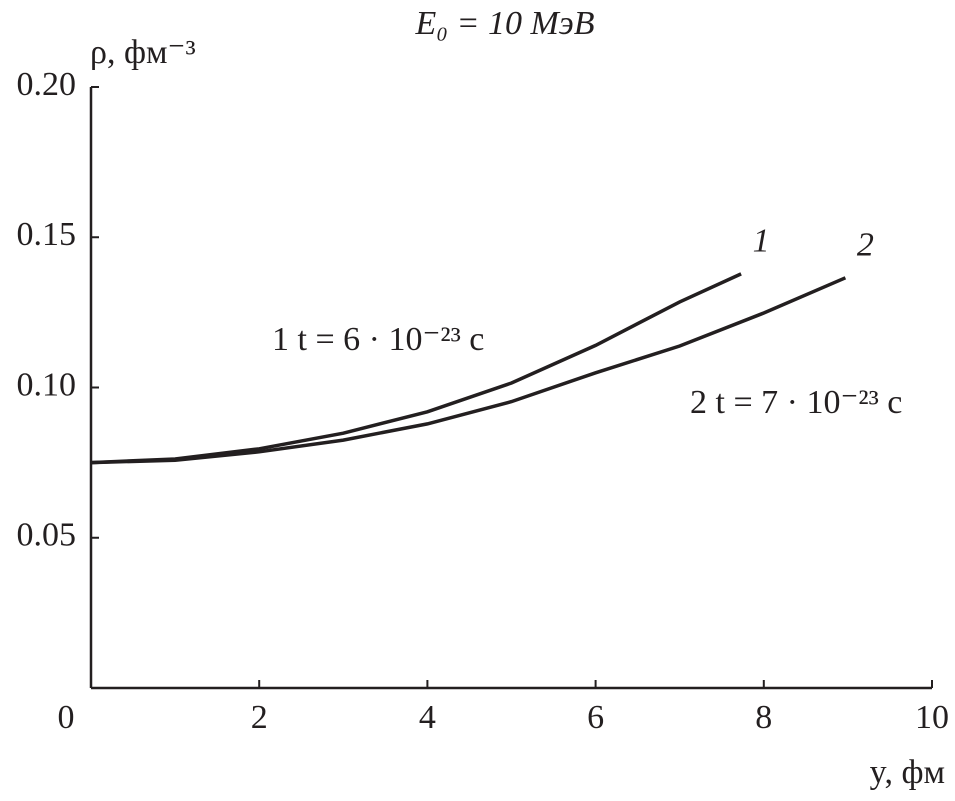 This screenshot has height=801, width=955. Describe the element at coordinates (66, 717) in the screenshot. I see `x-tick-label: 0` at that location.